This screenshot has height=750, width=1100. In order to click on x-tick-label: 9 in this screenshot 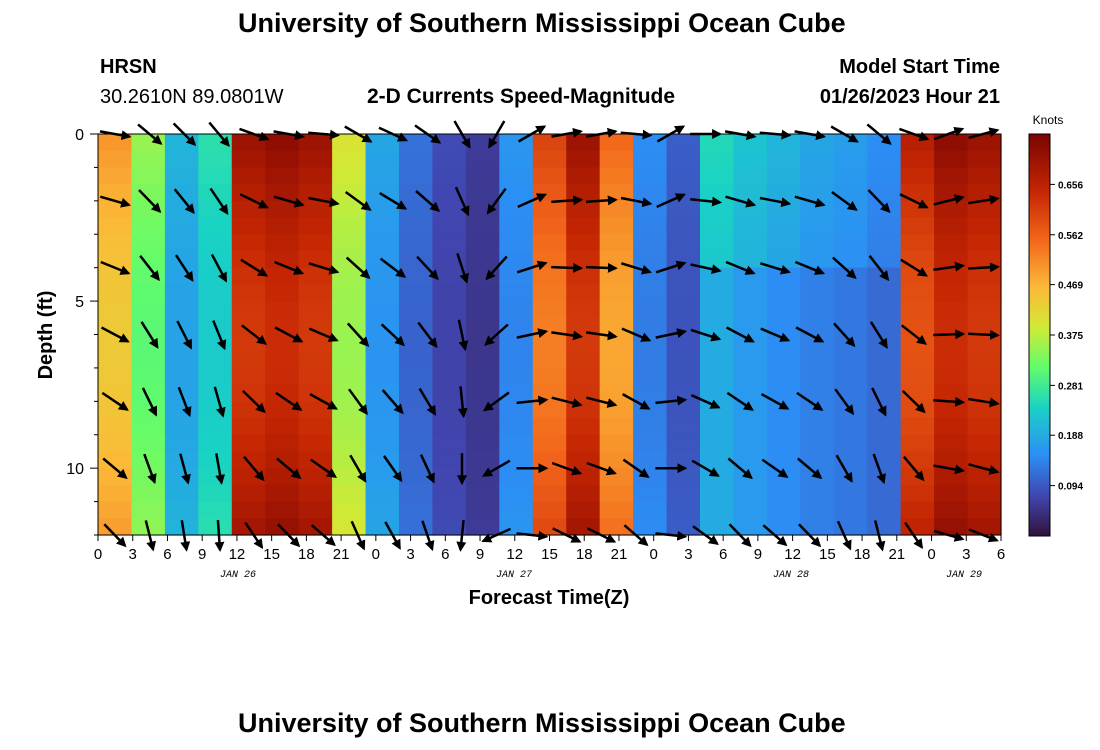, I will do `click(202, 554)`.